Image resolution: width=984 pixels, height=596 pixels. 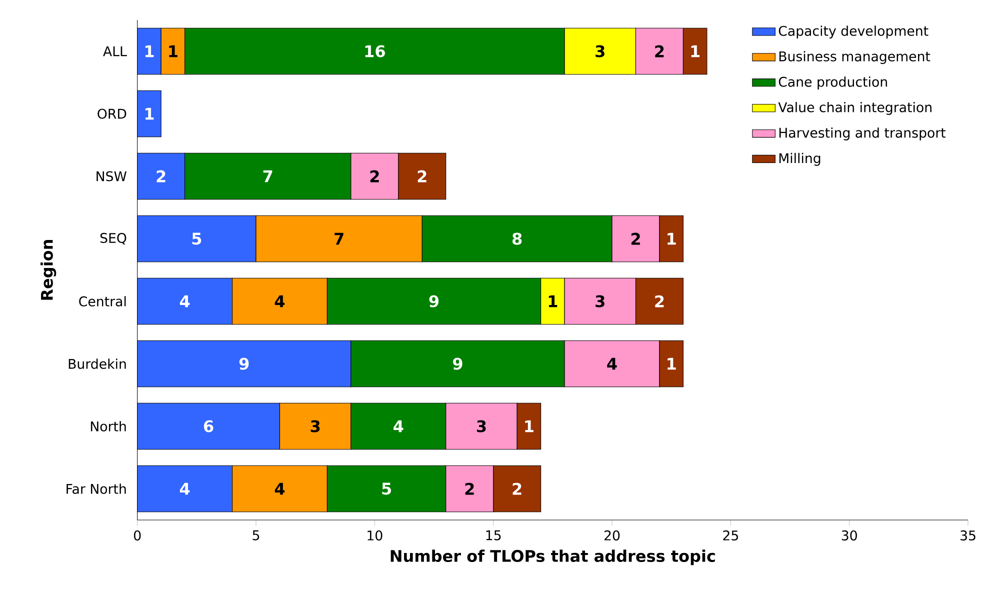 I want to click on data-label: 6, so click(x=209, y=426).